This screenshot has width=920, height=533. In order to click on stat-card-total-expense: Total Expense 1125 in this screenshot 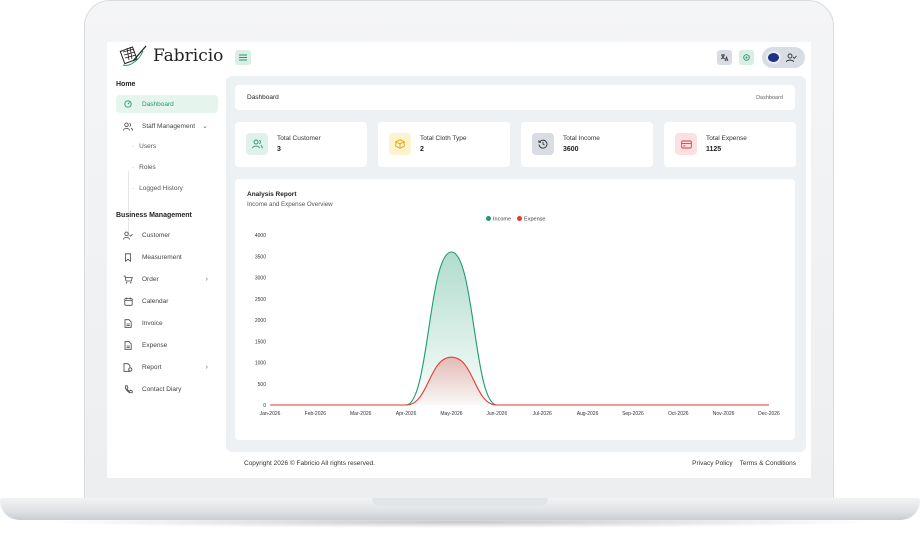, I will do `click(730, 144)`.